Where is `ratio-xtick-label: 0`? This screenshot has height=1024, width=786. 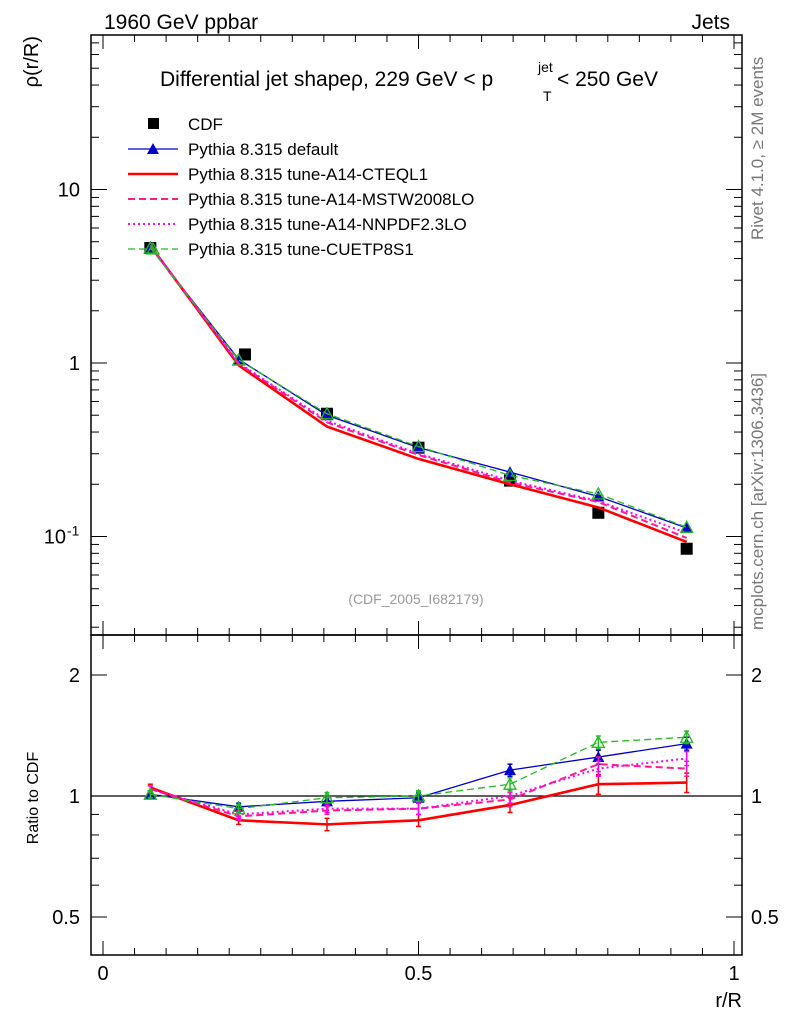
ratio-xtick-label: 0 is located at coordinates (102, 974).